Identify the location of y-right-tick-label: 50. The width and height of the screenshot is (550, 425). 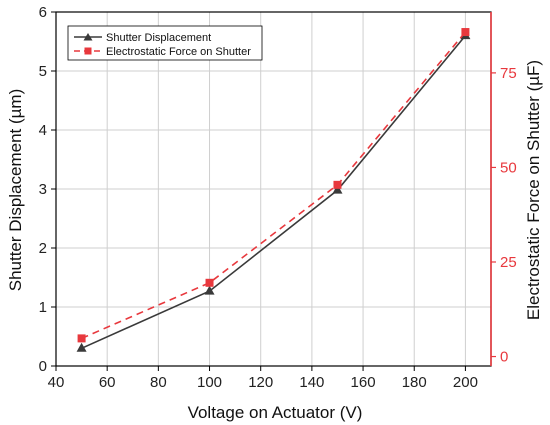
(508, 167).